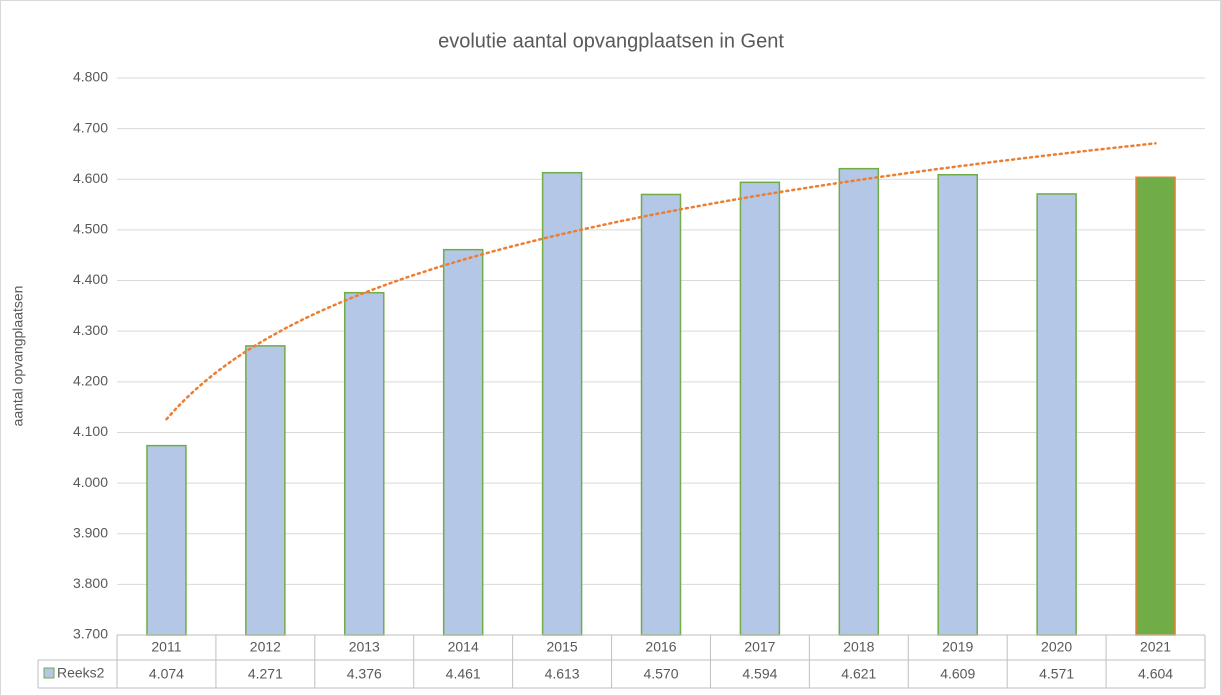 The height and width of the screenshot is (696, 1221). What do you see at coordinates (166, 647) in the screenshot?
I see `x-tick-label: 2011` at bounding box center [166, 647].